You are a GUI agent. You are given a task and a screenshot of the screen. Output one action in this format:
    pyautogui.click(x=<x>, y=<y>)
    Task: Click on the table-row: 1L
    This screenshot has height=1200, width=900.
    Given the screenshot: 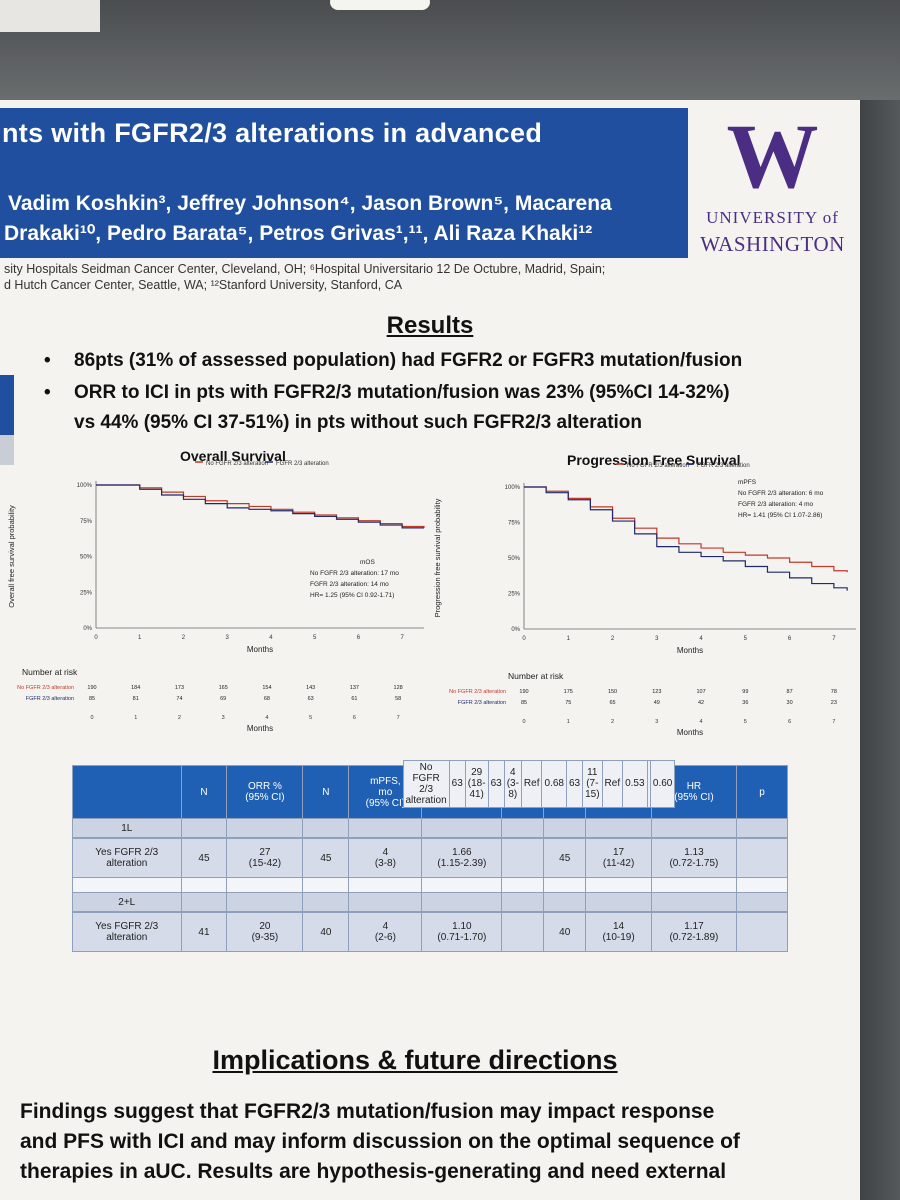 What is the action you would take?
    pyautogui.click(x=430, y=828)
    